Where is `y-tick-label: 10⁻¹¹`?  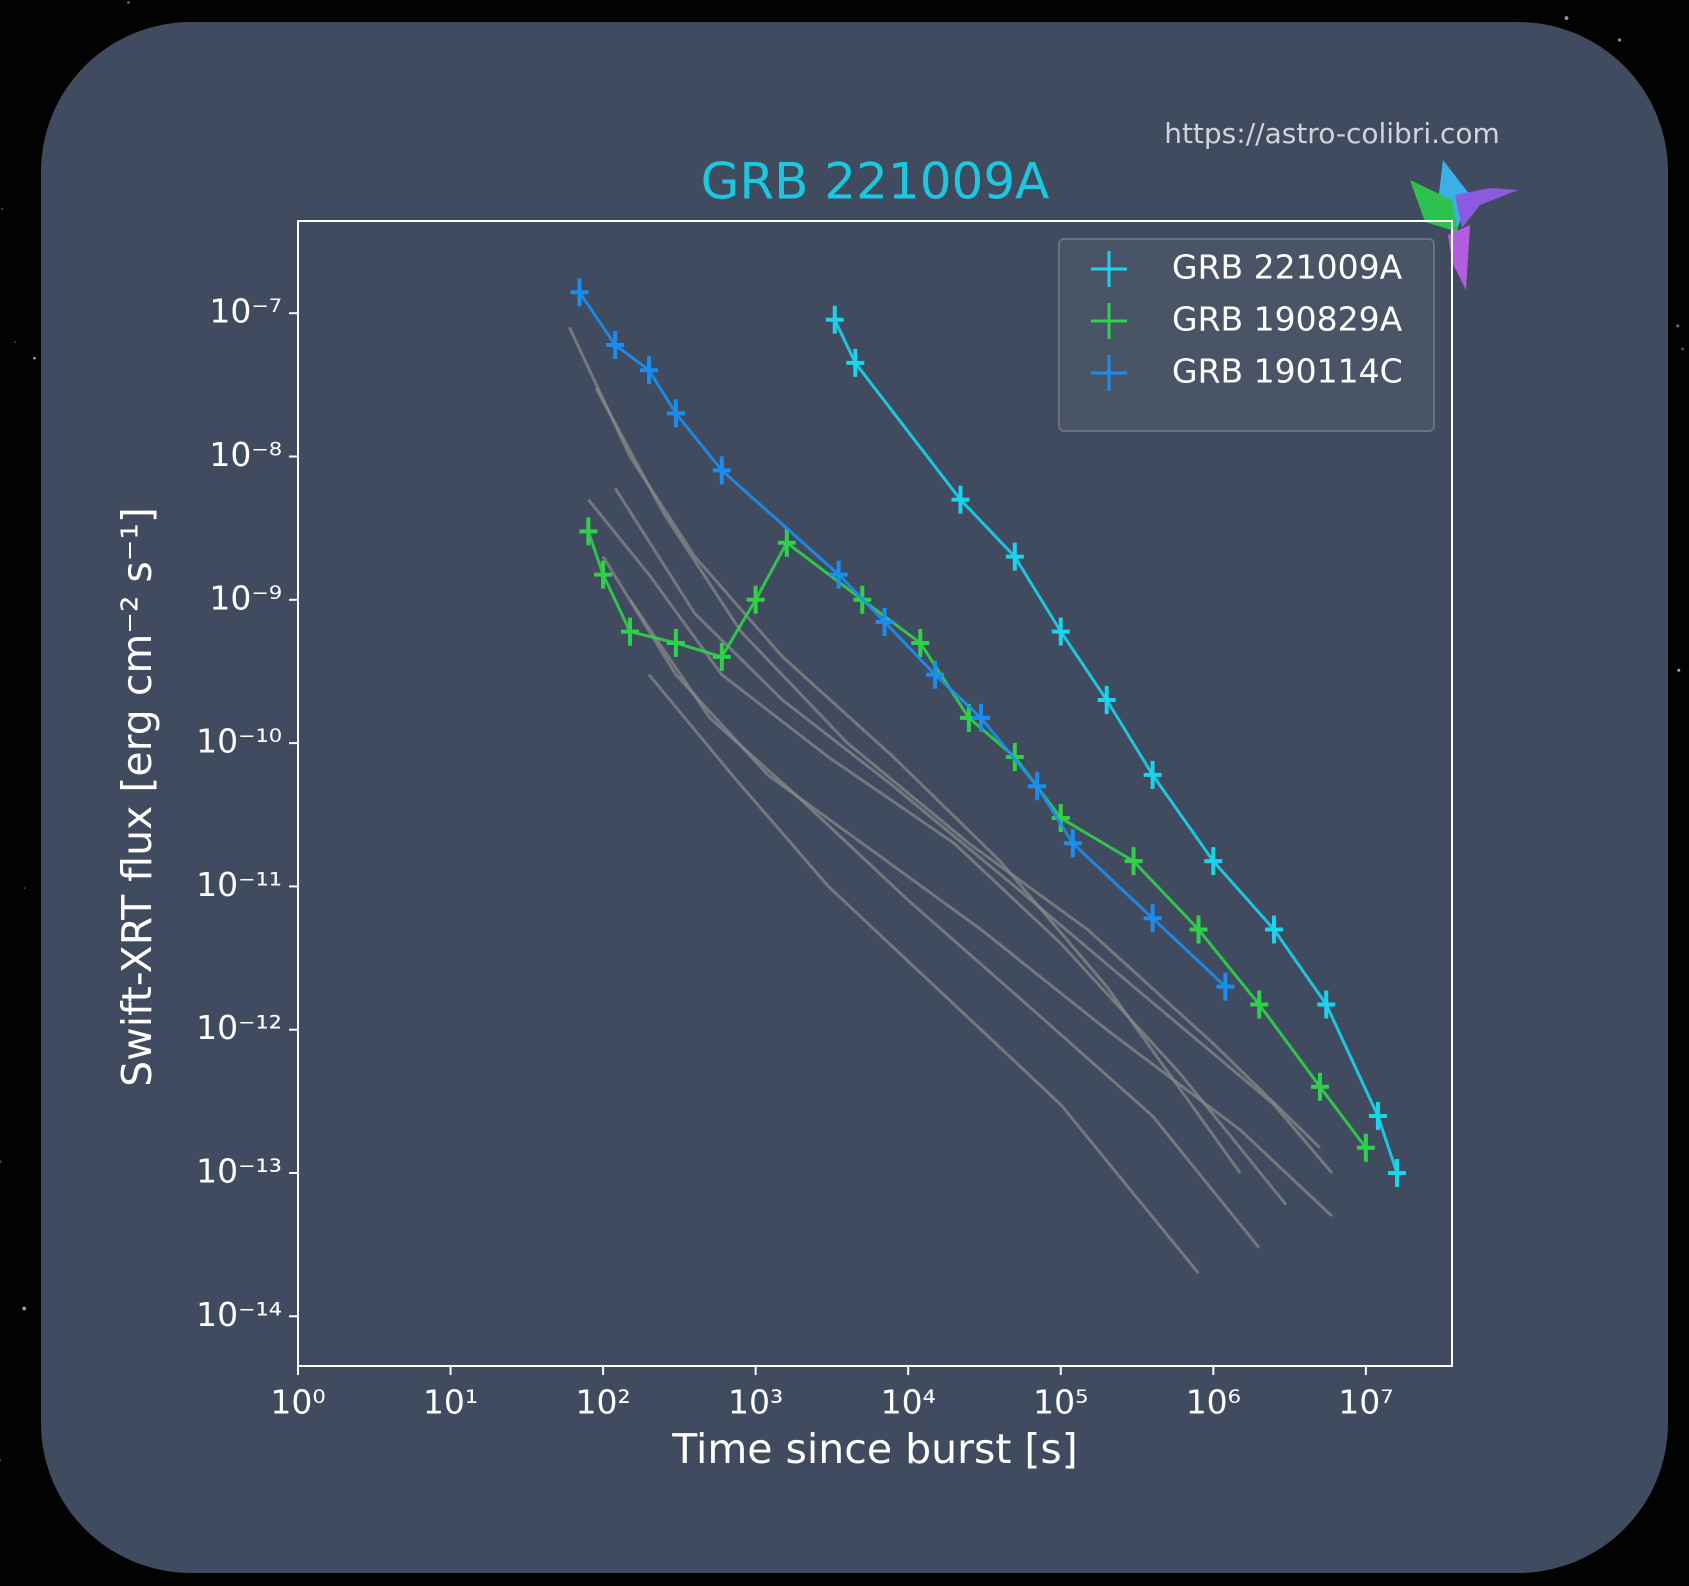
y-tick-label: 10⁻¹¹ is located at coordinates (239, 884).